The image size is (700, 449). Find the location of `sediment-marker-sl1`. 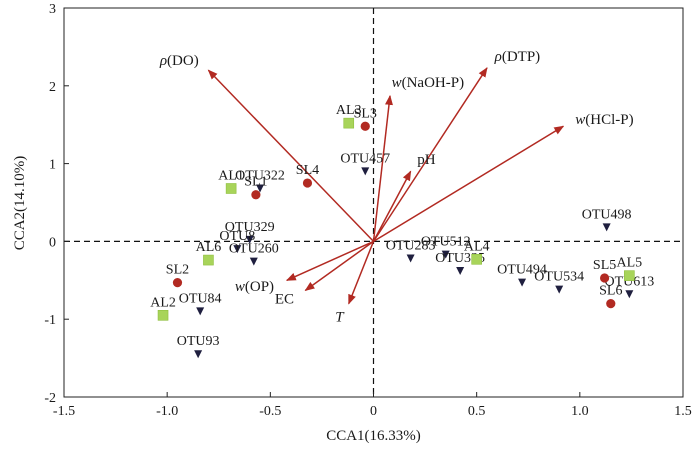

sediment-marker-sl1 is located at coordinates (256, 195).